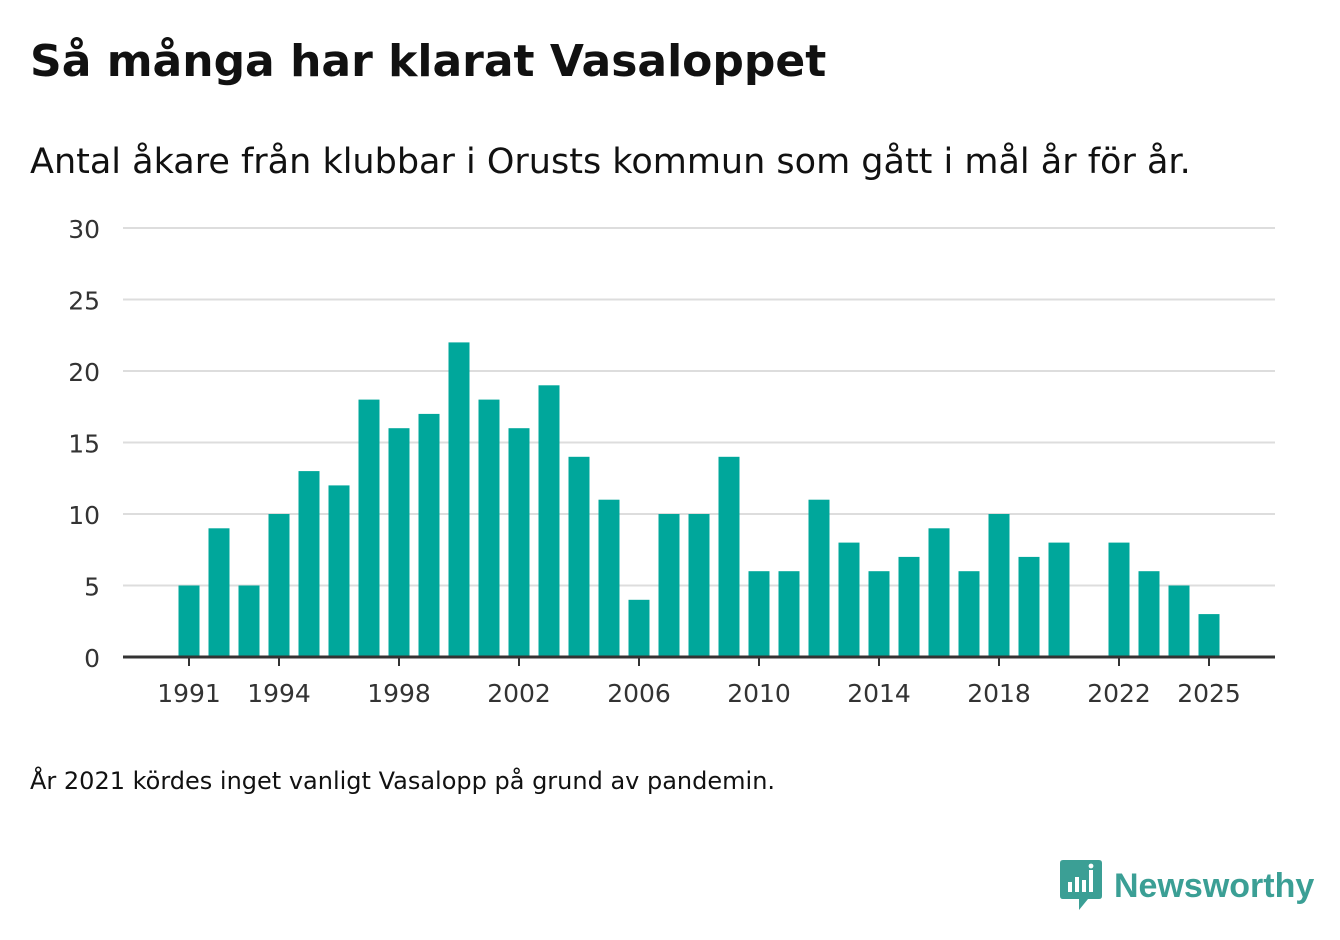 The height and width of the screenshot is (940, 1340). I want to click on bar-2019, so click(1029, 606).